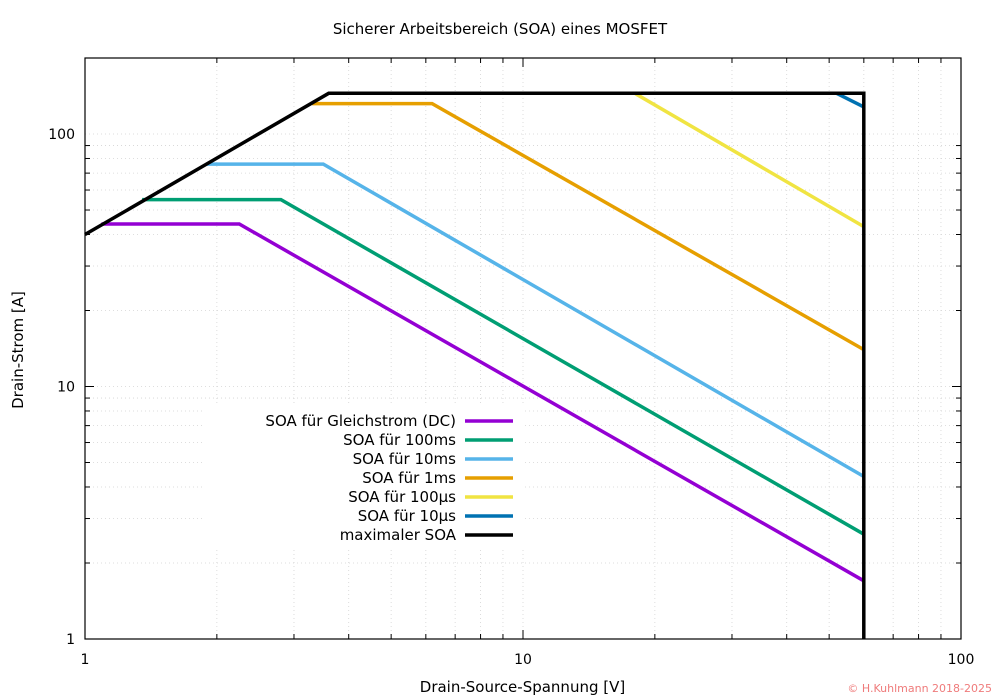  Describe the element at coordinates (961, 660) in the screenshot. I see `x-tick-label: 100` at that location.